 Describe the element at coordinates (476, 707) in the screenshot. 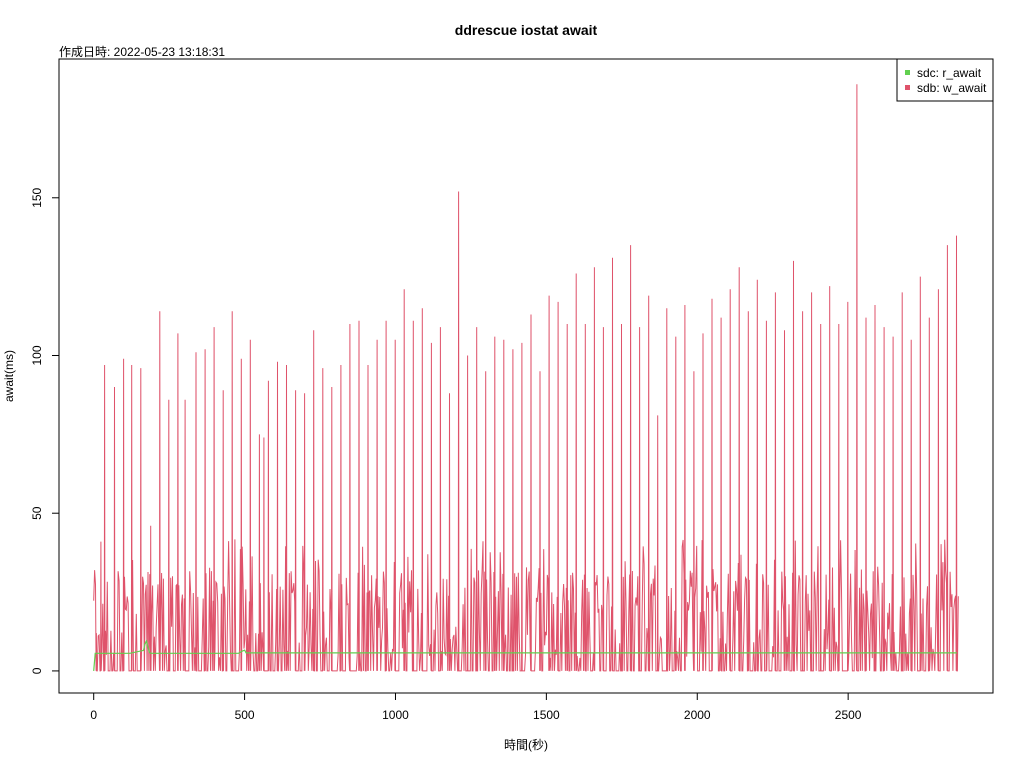

I see `x-axis: 0 500 1000 1500 2000 2500` at that location.